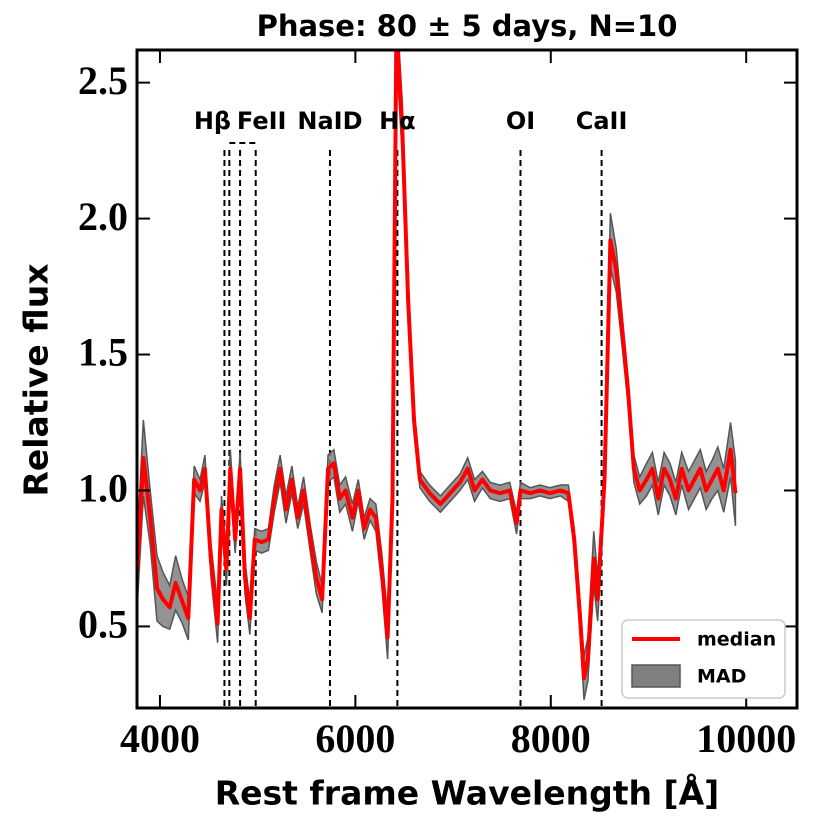 This screenshot has width=830, height=828. Describe the element at coordinates (656, 676) in the screenshot. I see `legend-swatch` at that location.